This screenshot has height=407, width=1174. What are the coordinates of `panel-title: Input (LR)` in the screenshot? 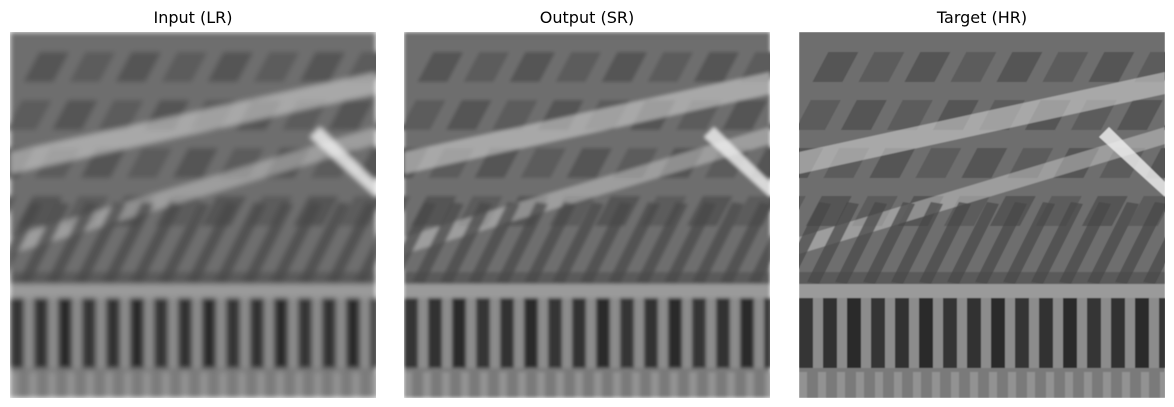 It's located at (193, 17).